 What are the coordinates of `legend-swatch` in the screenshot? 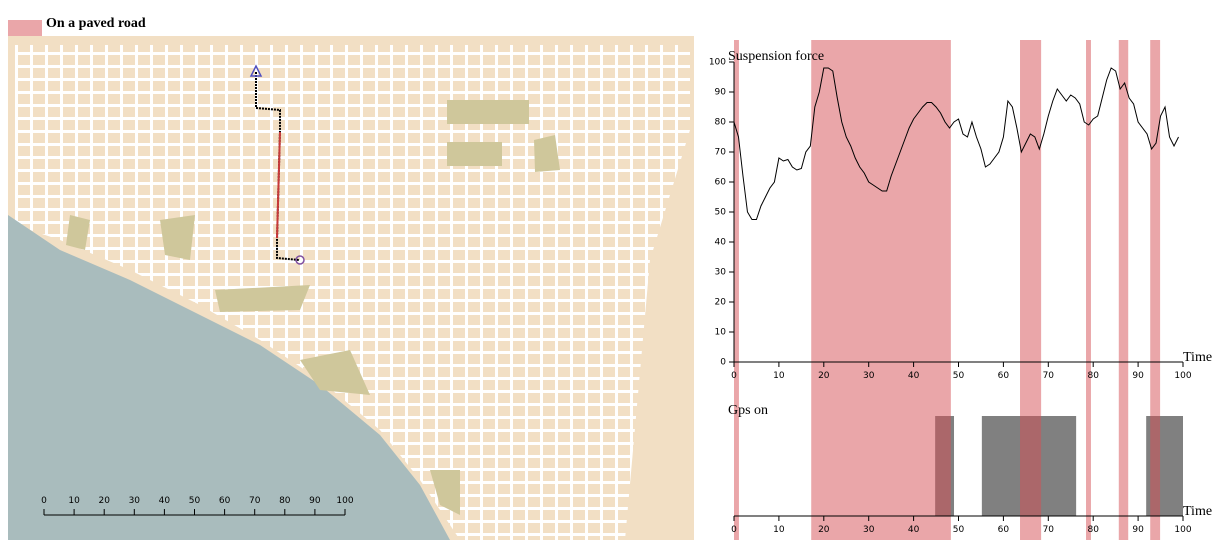 It's located at (25, 29).